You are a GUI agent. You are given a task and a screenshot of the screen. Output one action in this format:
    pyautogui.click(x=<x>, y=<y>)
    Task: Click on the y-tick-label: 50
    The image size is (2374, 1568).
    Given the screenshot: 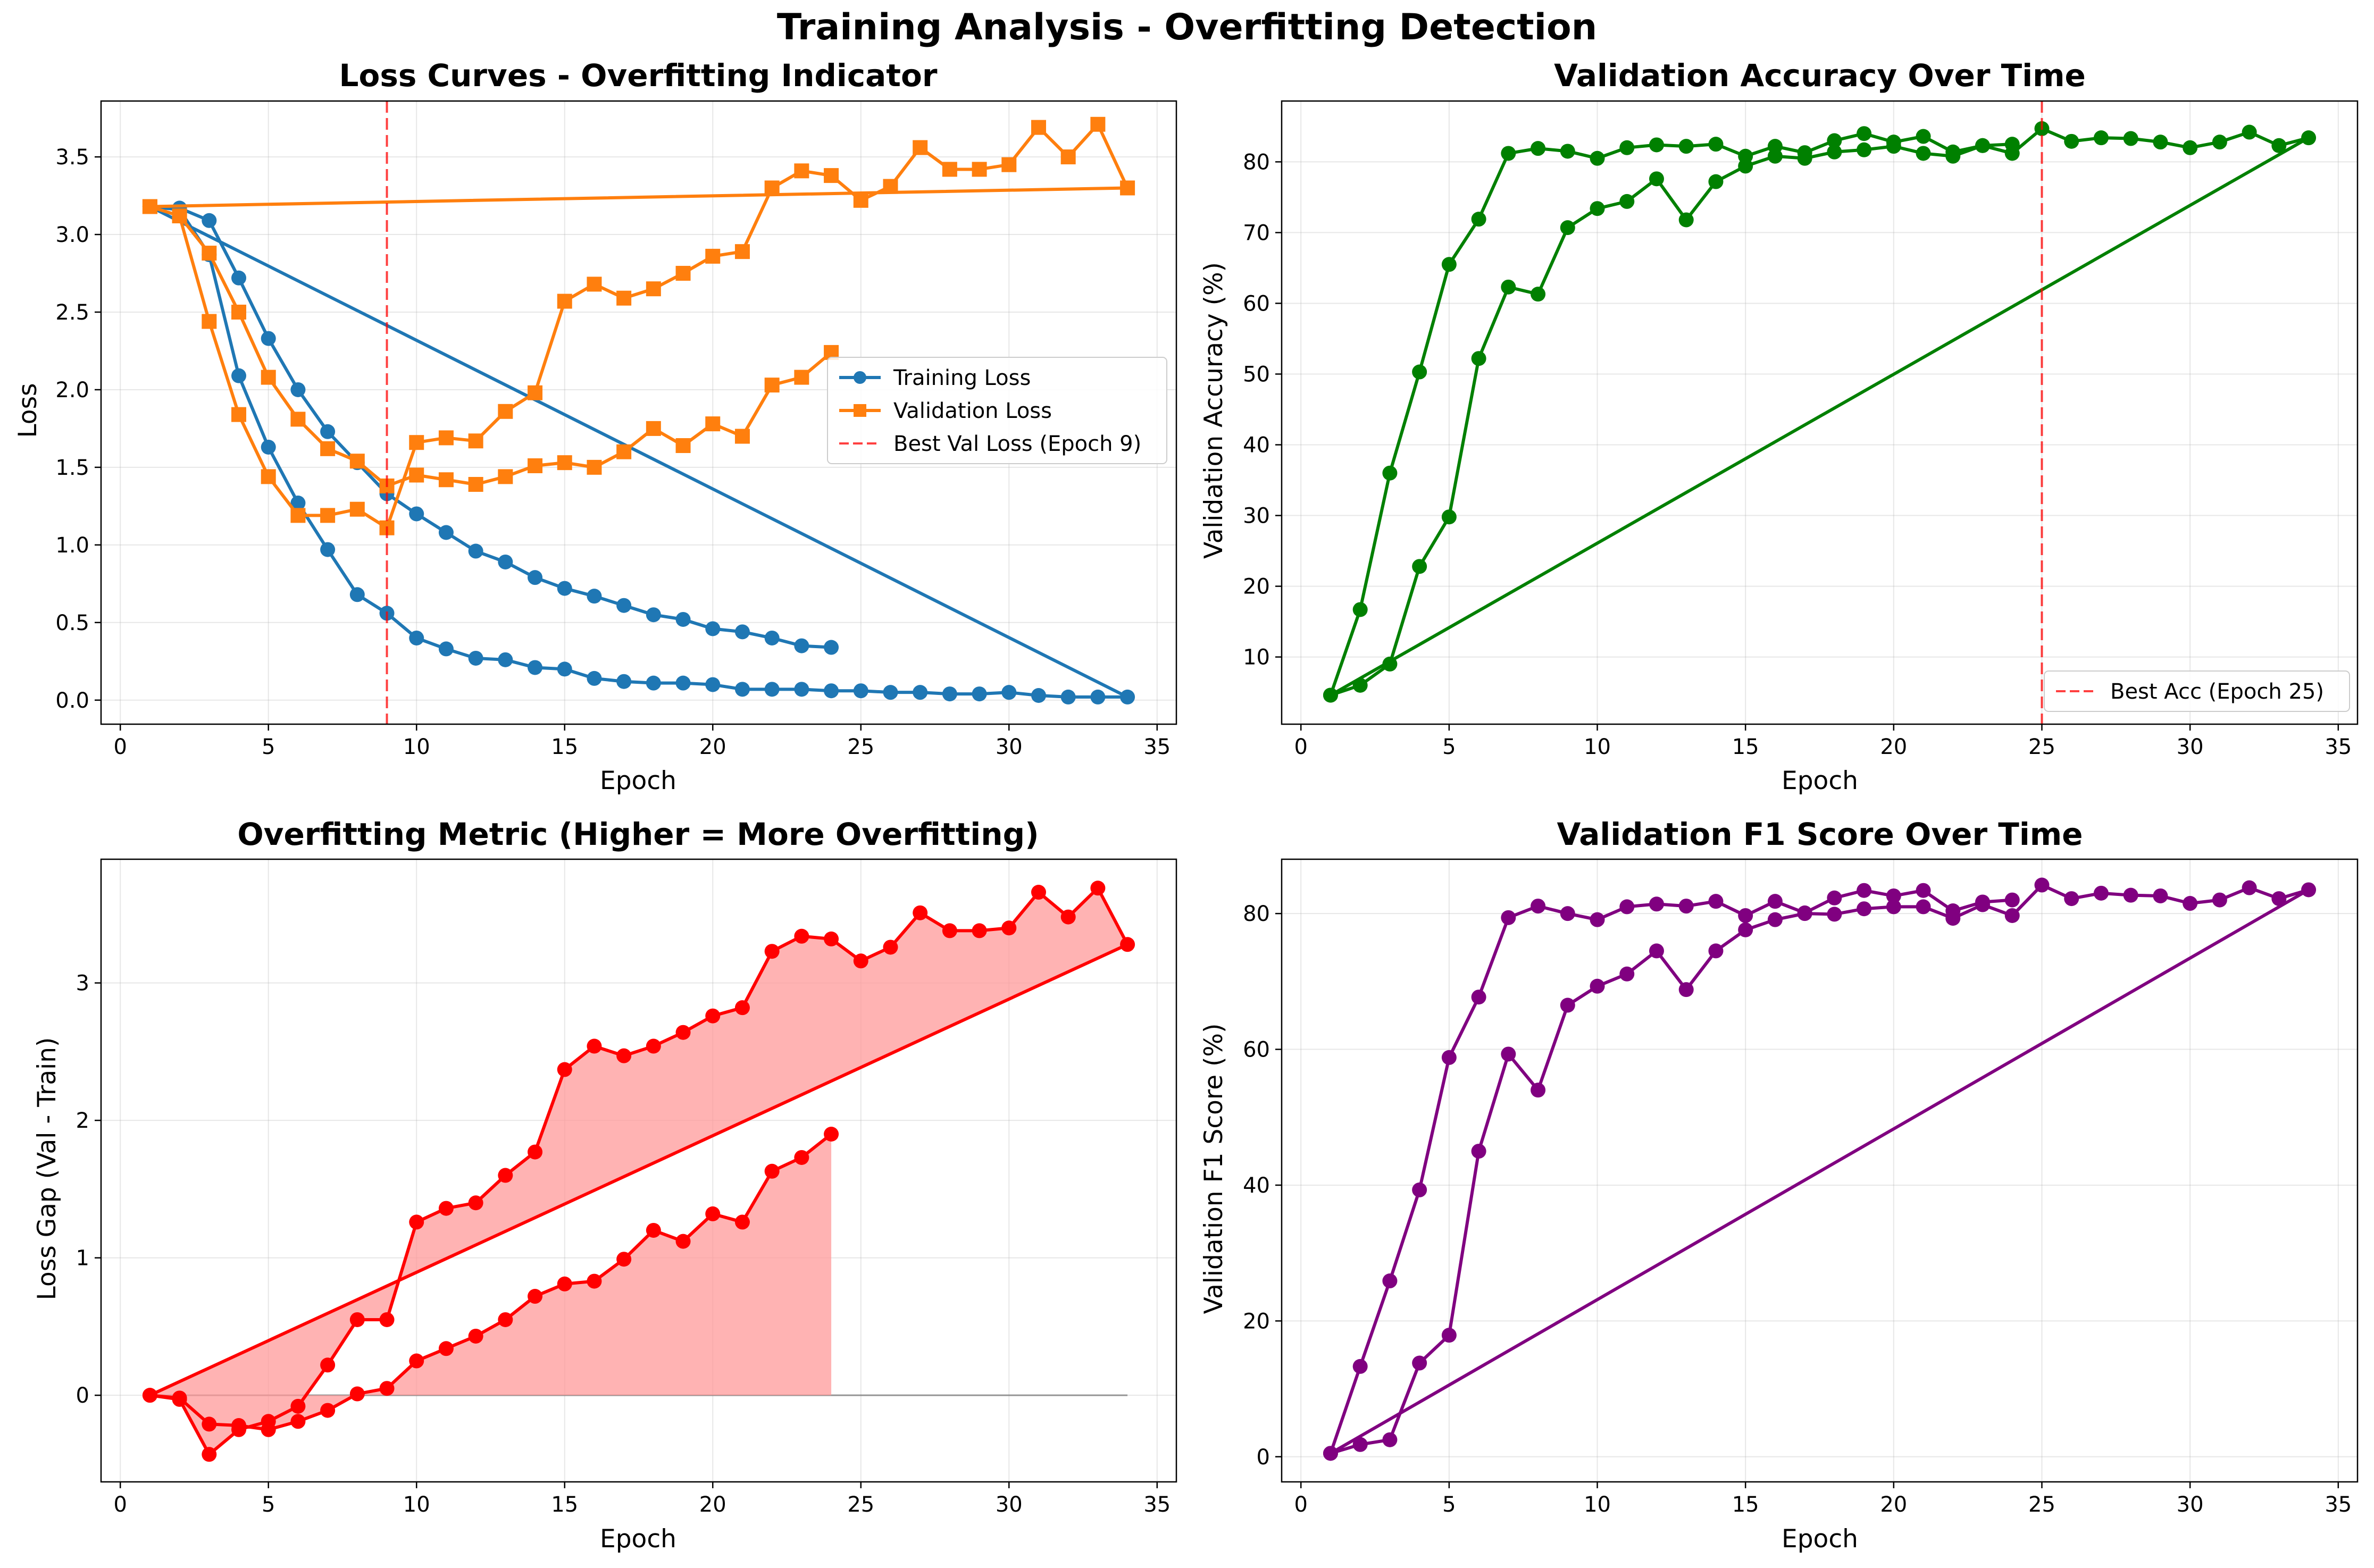 What is the action you would take?
    pyautogui.click(x=1256, y=374)
    